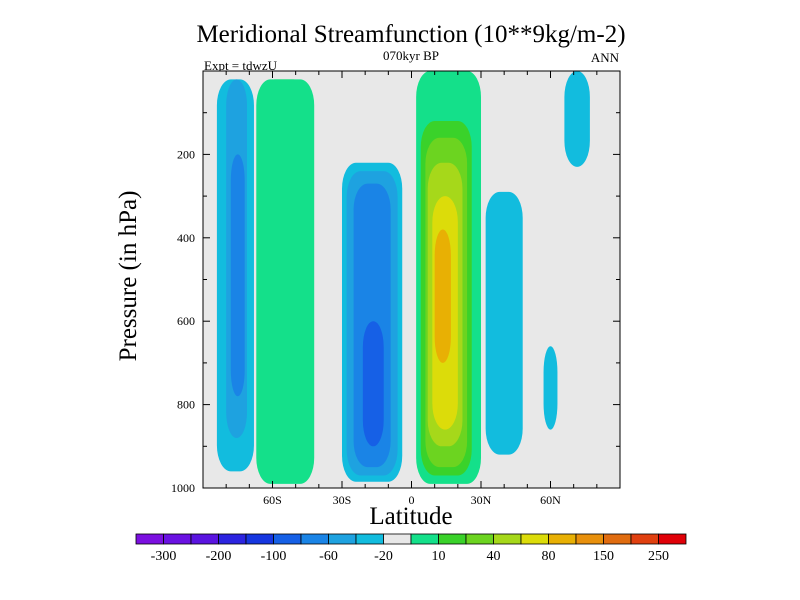  What do you see at coordinates (605, 57) in the screenshot?
I see `season-label: ANN` at bounding box center [605, 57].